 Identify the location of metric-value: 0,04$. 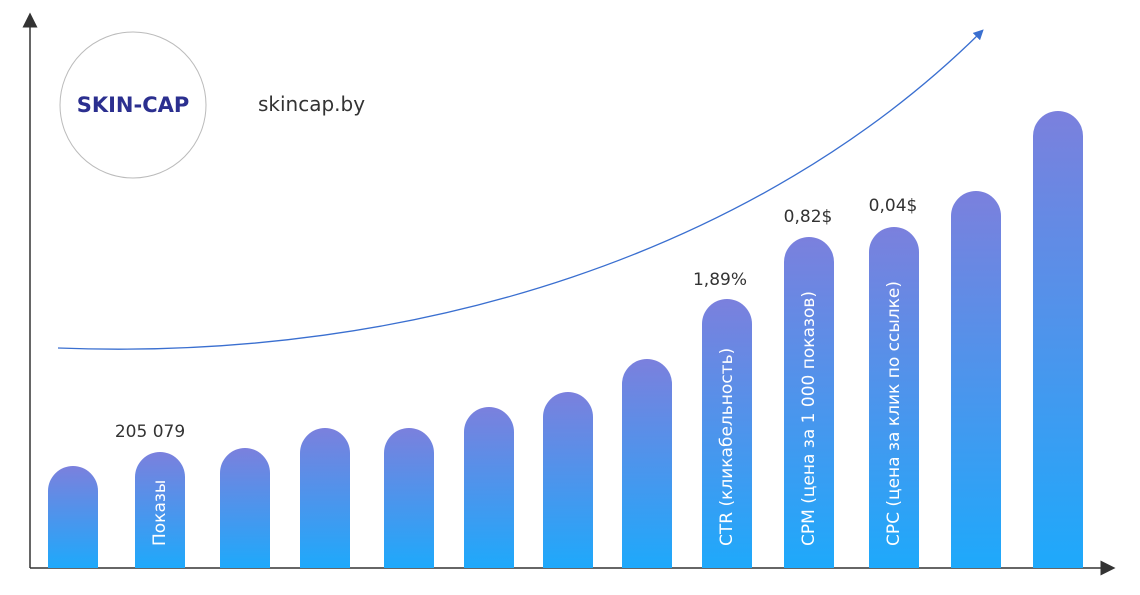
(893, 206).